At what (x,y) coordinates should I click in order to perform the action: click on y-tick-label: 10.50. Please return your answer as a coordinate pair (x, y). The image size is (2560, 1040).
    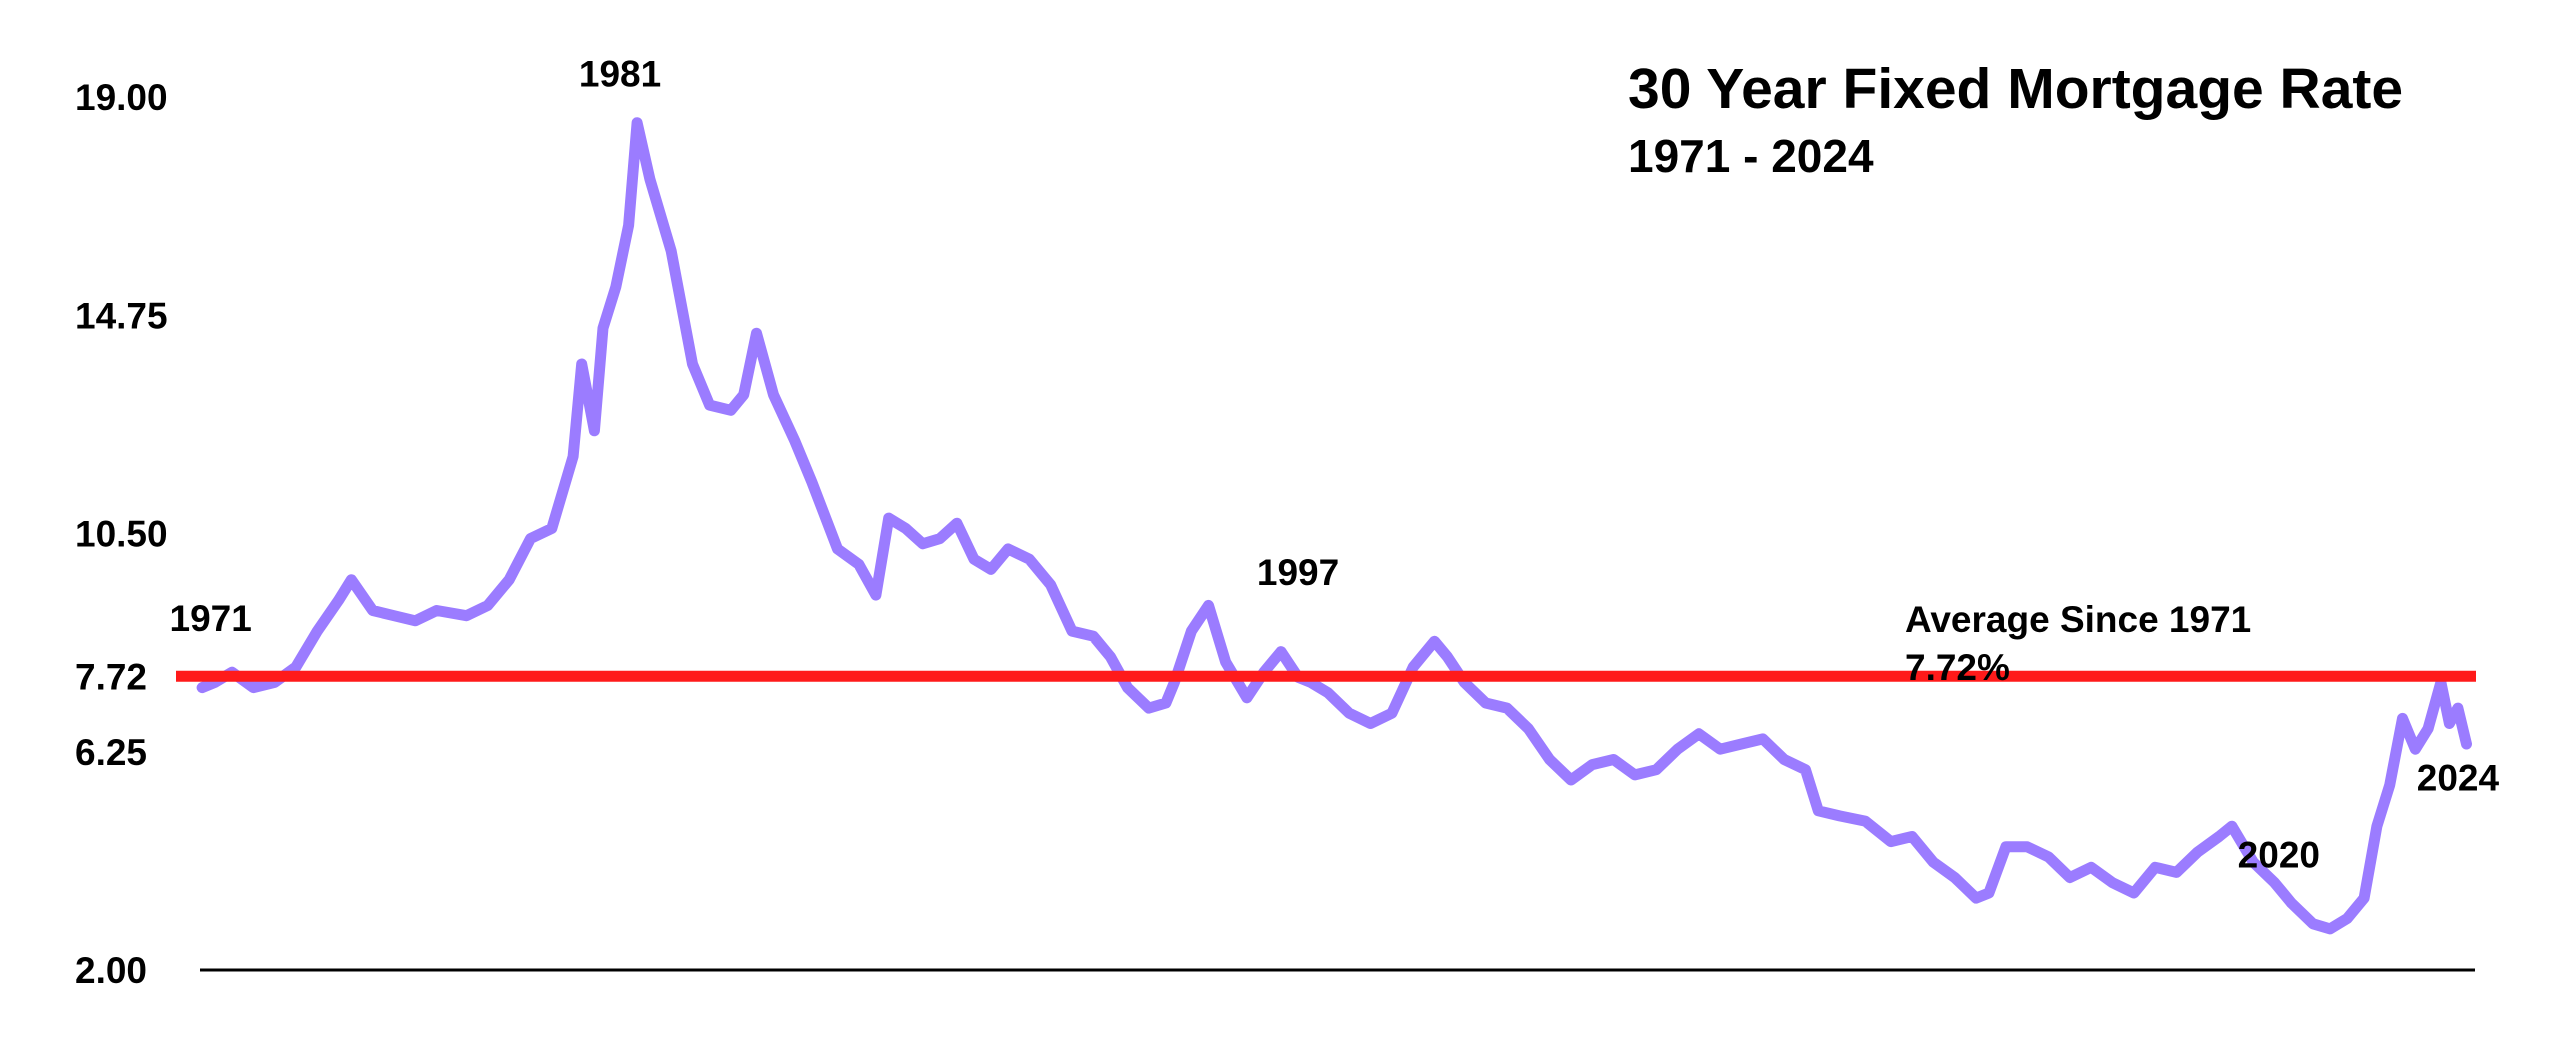
    Looking at the image, I should click on (121, 534).